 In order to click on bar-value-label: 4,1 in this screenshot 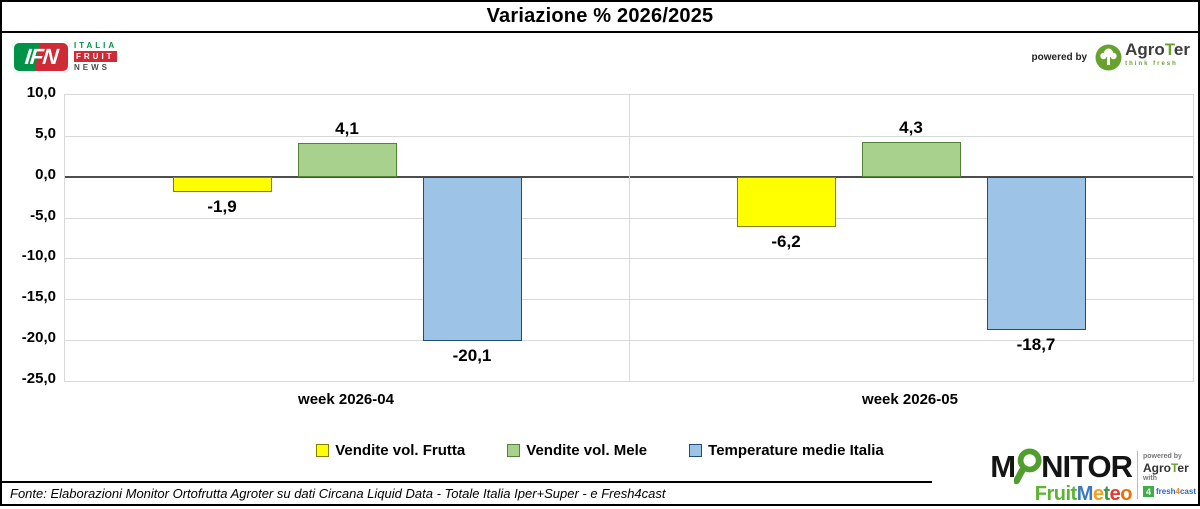, I will do `click(347, 129)`.